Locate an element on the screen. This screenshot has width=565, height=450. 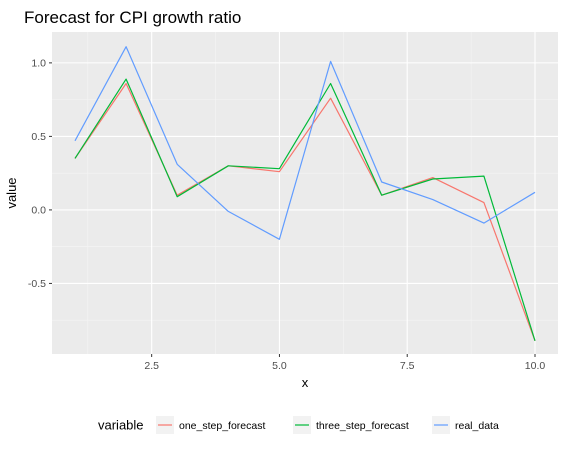
y-axis-ticks: 1.0 0.5 0.0 -0.5 is located at coordinates (40, 173).